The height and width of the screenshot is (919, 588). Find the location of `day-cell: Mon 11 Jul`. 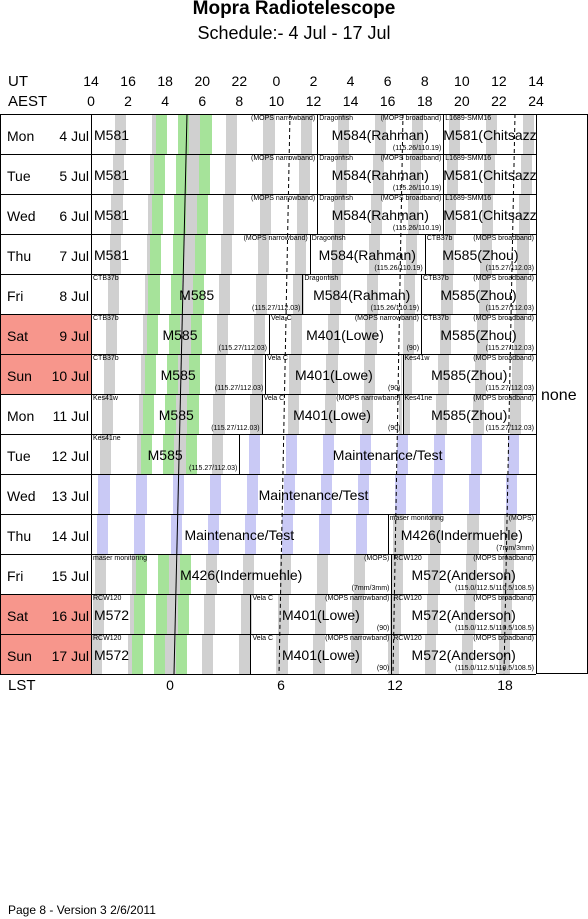

day-cell: Mon 11 Jul is located at coordinates (46, 414).